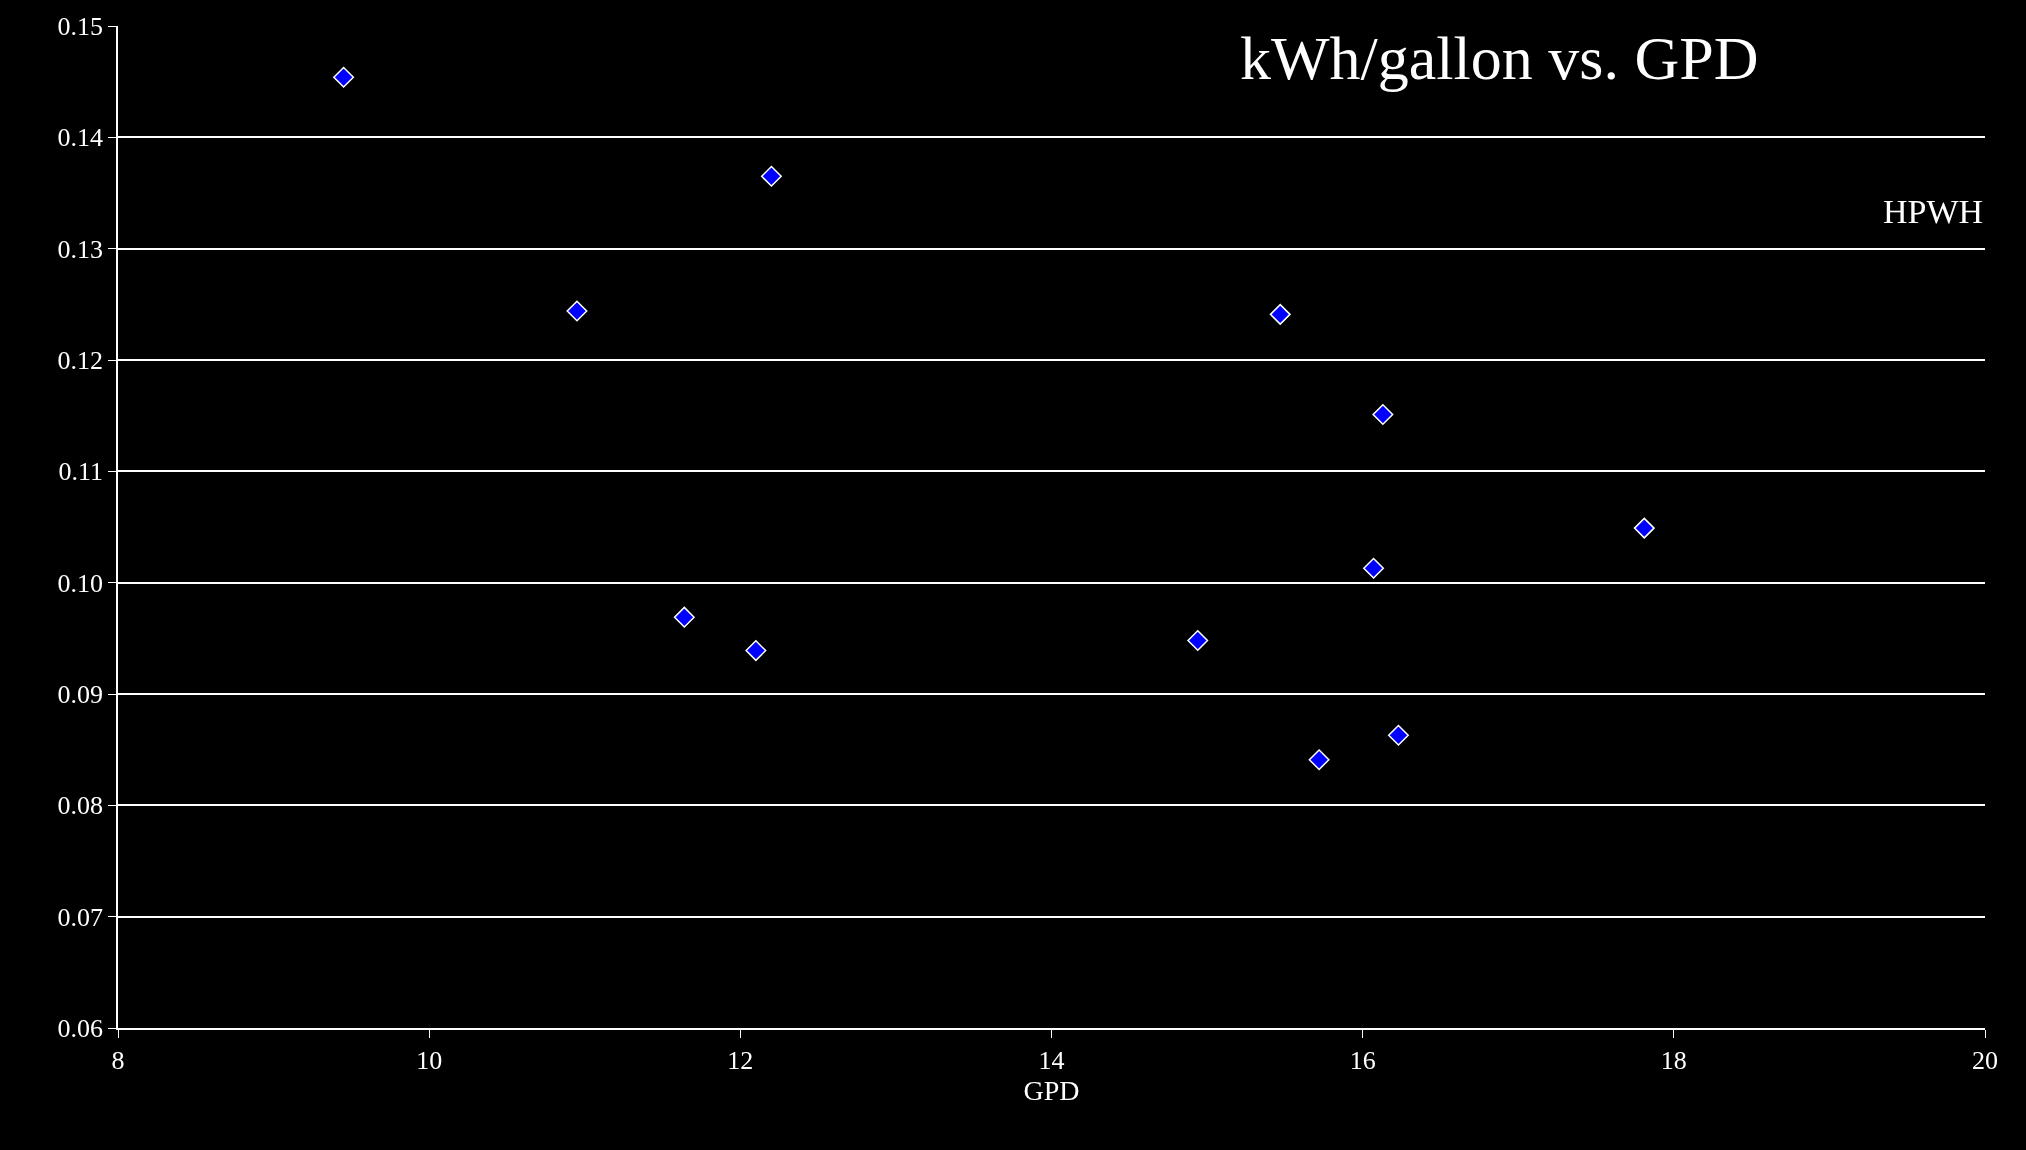  What do you see at coordinates (80, 1029) in the screenshot?
I see `y-tick-label: 0.06` at bounding box center [80, 1029].